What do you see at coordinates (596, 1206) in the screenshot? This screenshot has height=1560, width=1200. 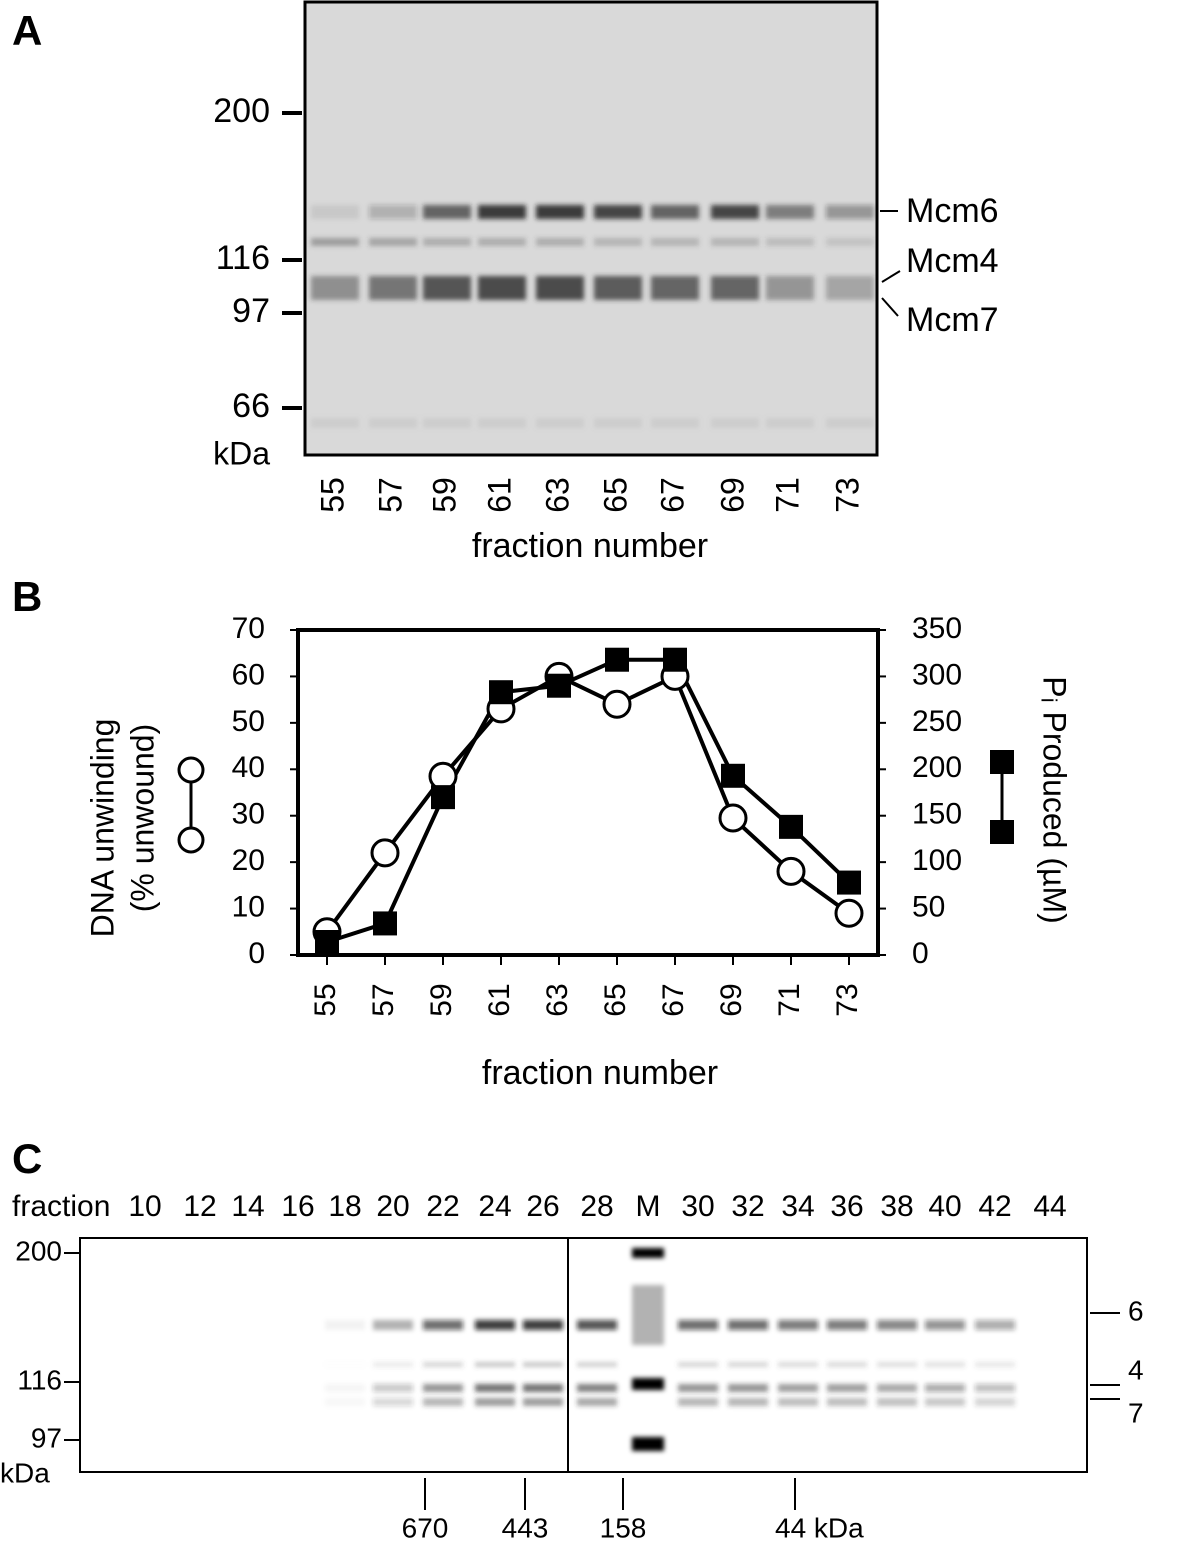 I see `lane-label: 28` at bounding box center [596, 1206].